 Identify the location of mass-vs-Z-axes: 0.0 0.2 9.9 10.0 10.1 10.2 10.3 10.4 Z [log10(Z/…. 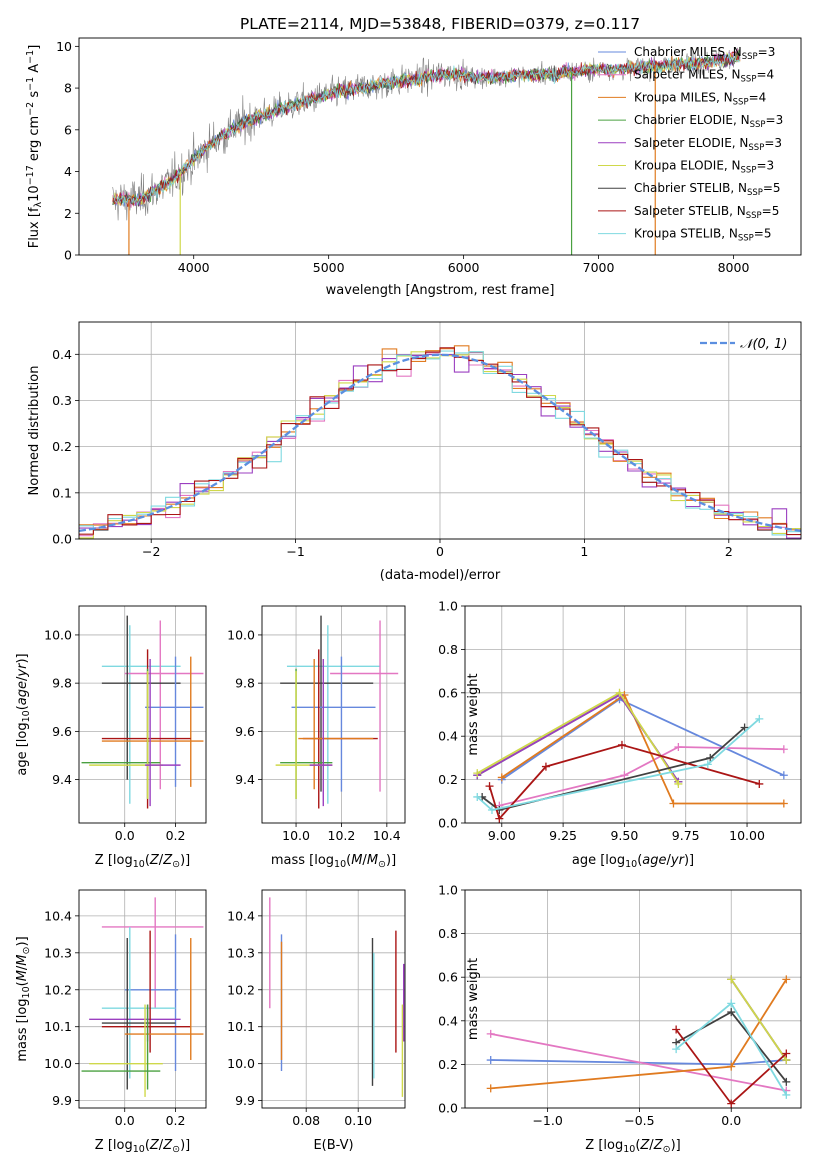
(110, 1022).